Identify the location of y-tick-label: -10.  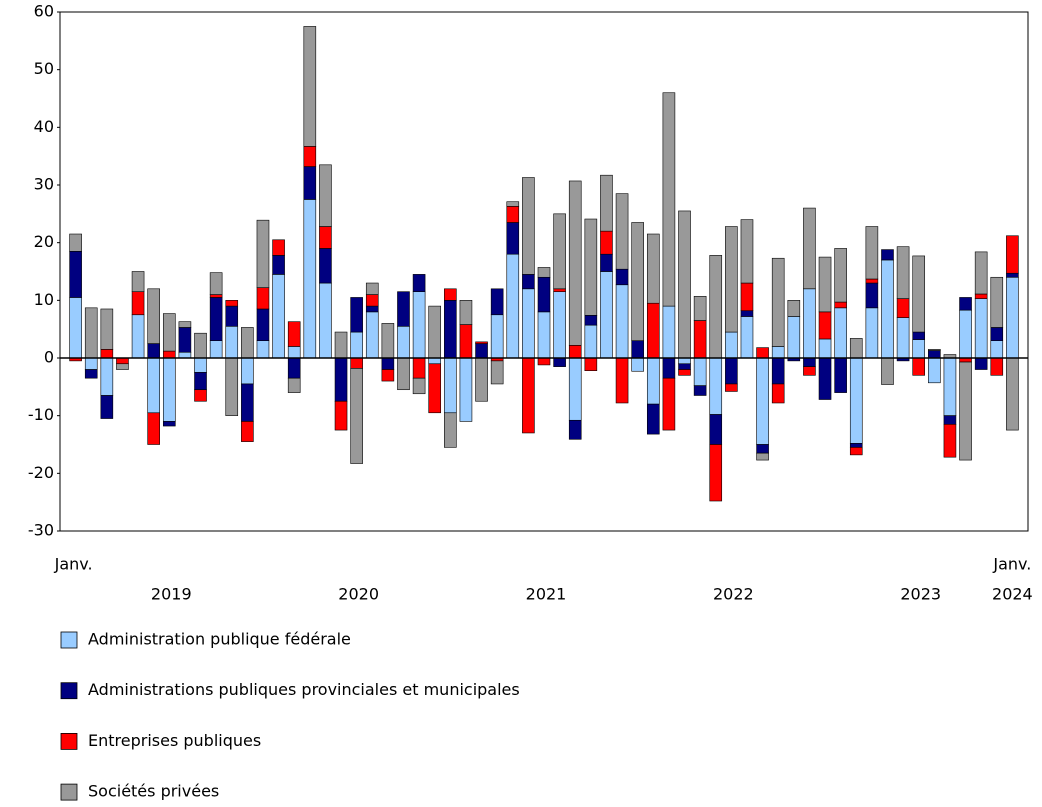
(41, 414).